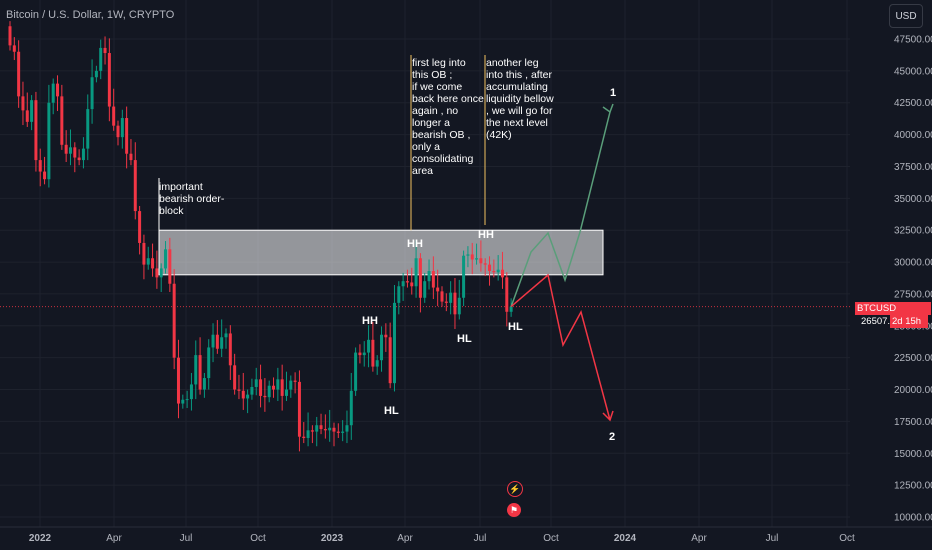 This screenshot has height=550, width=932. What do you see at coordinates (877, 308) in the screenshot?
I see `badge-symbol: BTCUSD` at bounding box center [877, 308].